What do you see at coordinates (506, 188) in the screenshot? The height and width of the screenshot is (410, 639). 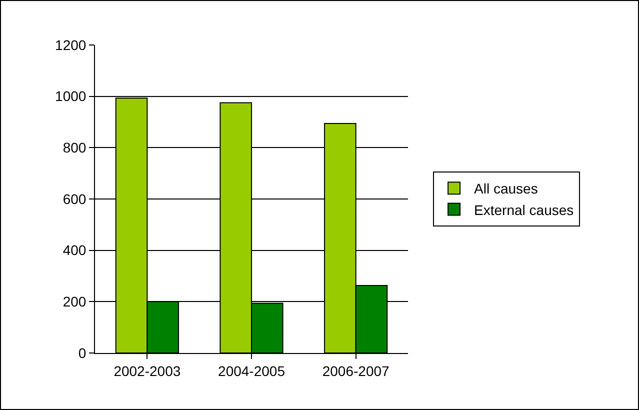 I see `legend-label: All causes` at bounding box center [506, 188].